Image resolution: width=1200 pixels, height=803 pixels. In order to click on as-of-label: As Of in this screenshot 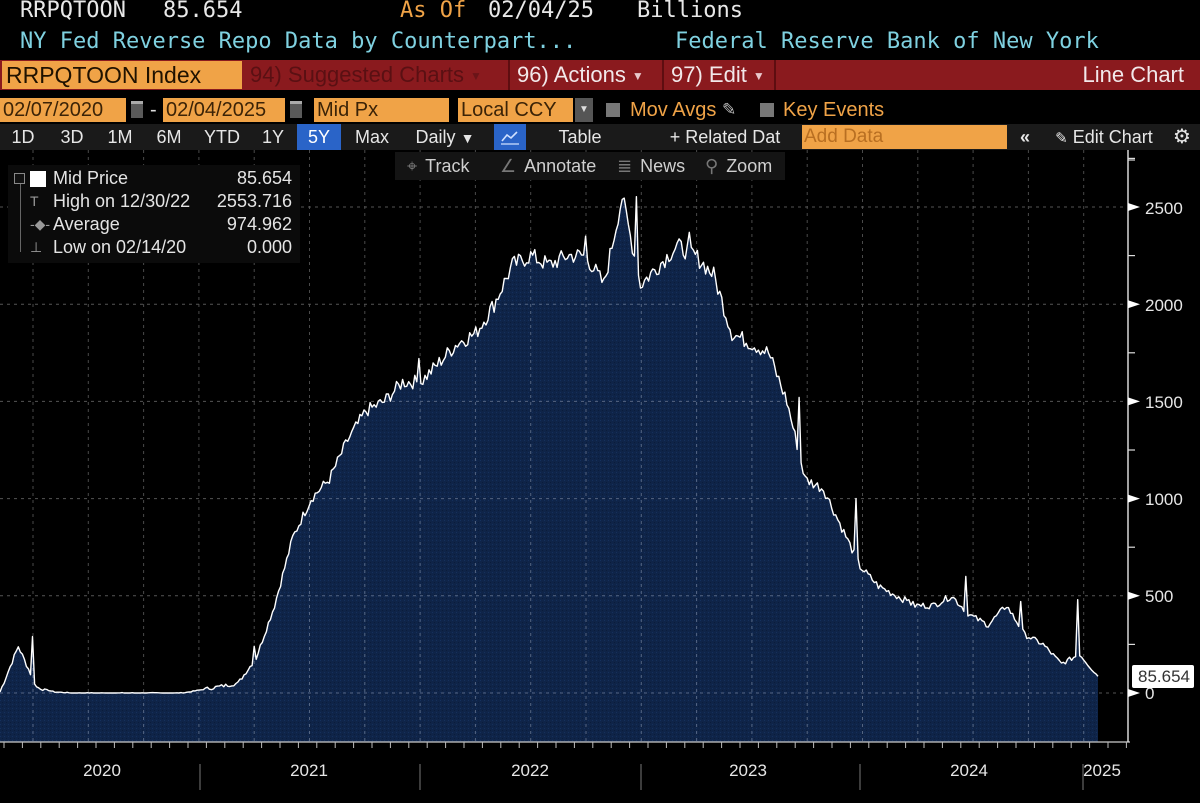, I will do `click(433, 11)`.